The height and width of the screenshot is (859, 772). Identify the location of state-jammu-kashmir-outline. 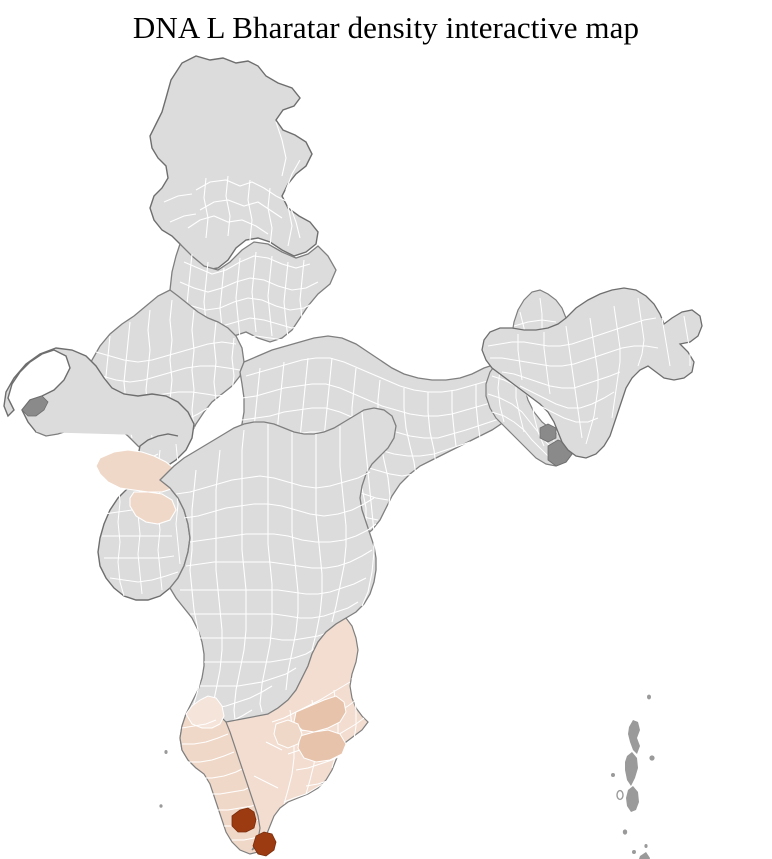
(234, 163).